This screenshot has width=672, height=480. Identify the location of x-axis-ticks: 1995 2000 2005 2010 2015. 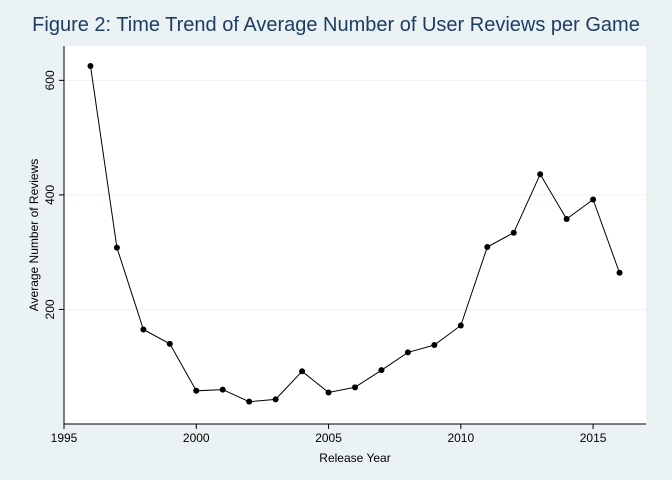
(329, 434).